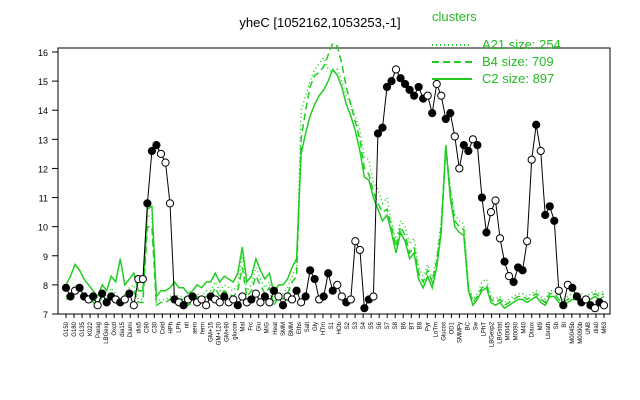 This screenshot has height=400, width=640. Describe the element at coordinates (468, 325) in the screenshot. I see `x-tick-label: BC` at that location.